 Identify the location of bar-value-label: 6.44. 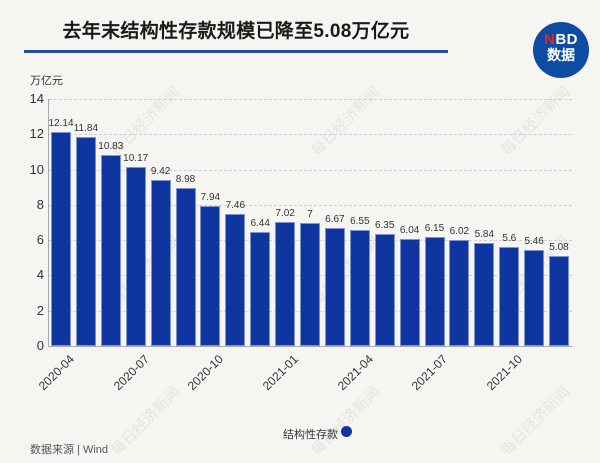
(260, 224).